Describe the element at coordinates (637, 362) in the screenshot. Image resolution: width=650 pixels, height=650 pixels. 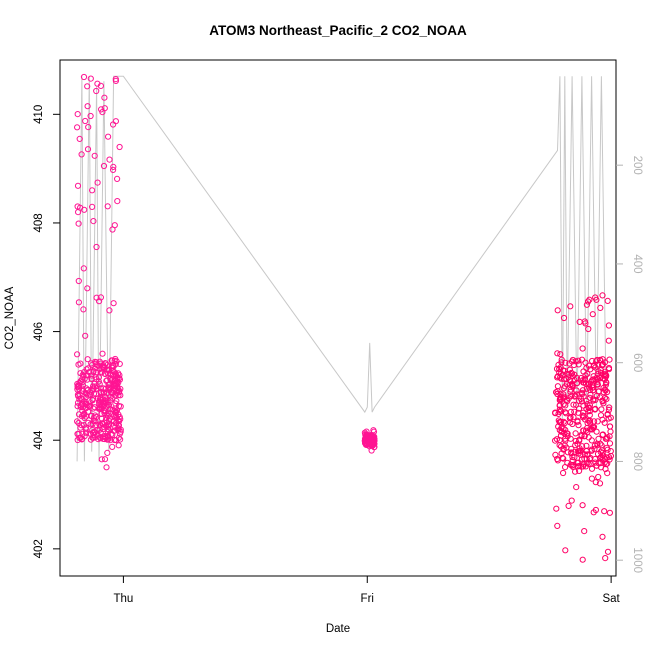
I see `y2-tick-label: 600` at that location.